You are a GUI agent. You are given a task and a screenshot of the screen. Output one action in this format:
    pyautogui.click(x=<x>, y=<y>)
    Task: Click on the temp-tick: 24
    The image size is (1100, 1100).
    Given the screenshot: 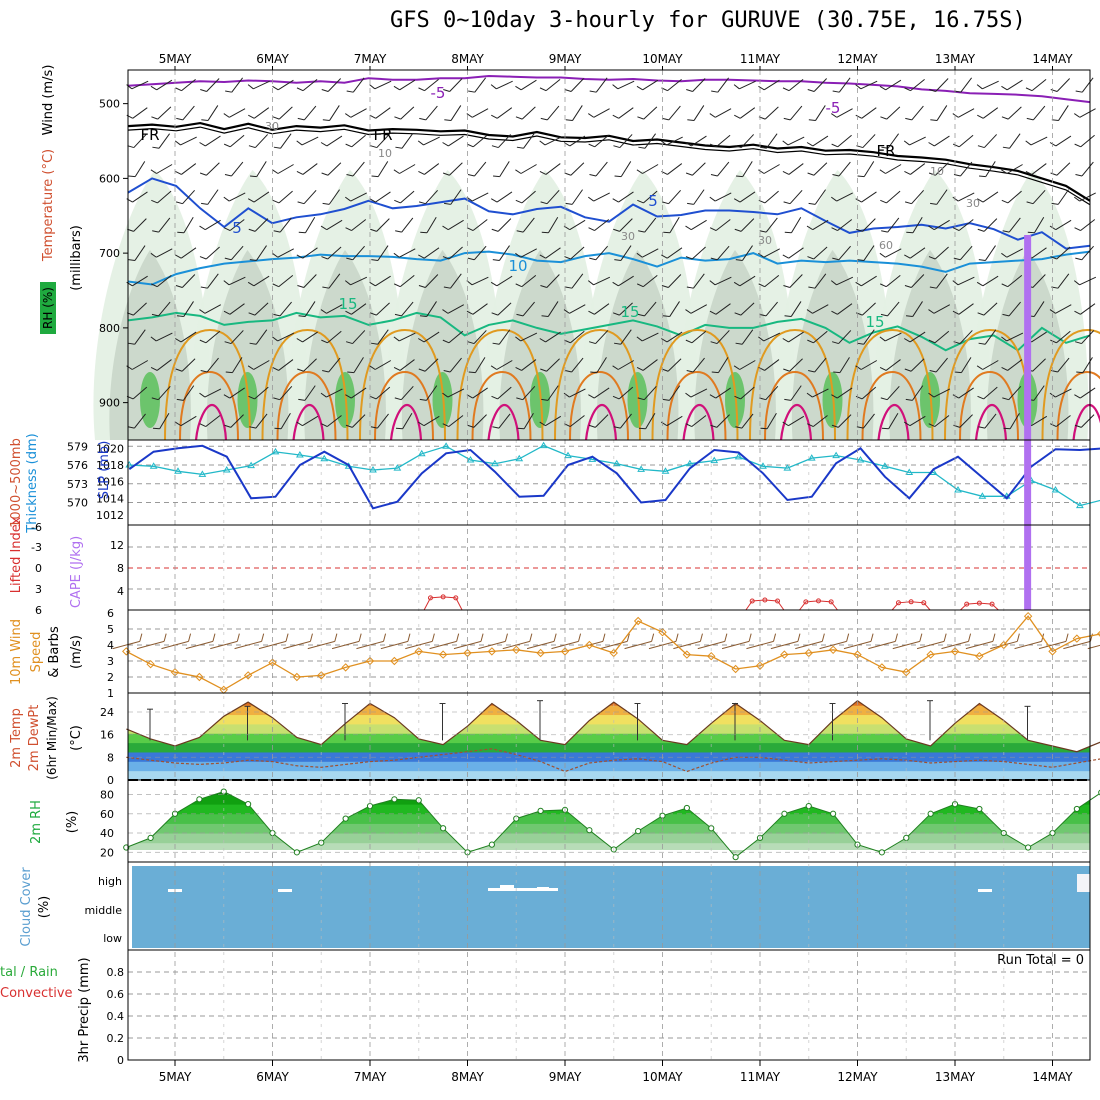 What is the action you would take?
    pyautogui.click(x=107, y=712)
    